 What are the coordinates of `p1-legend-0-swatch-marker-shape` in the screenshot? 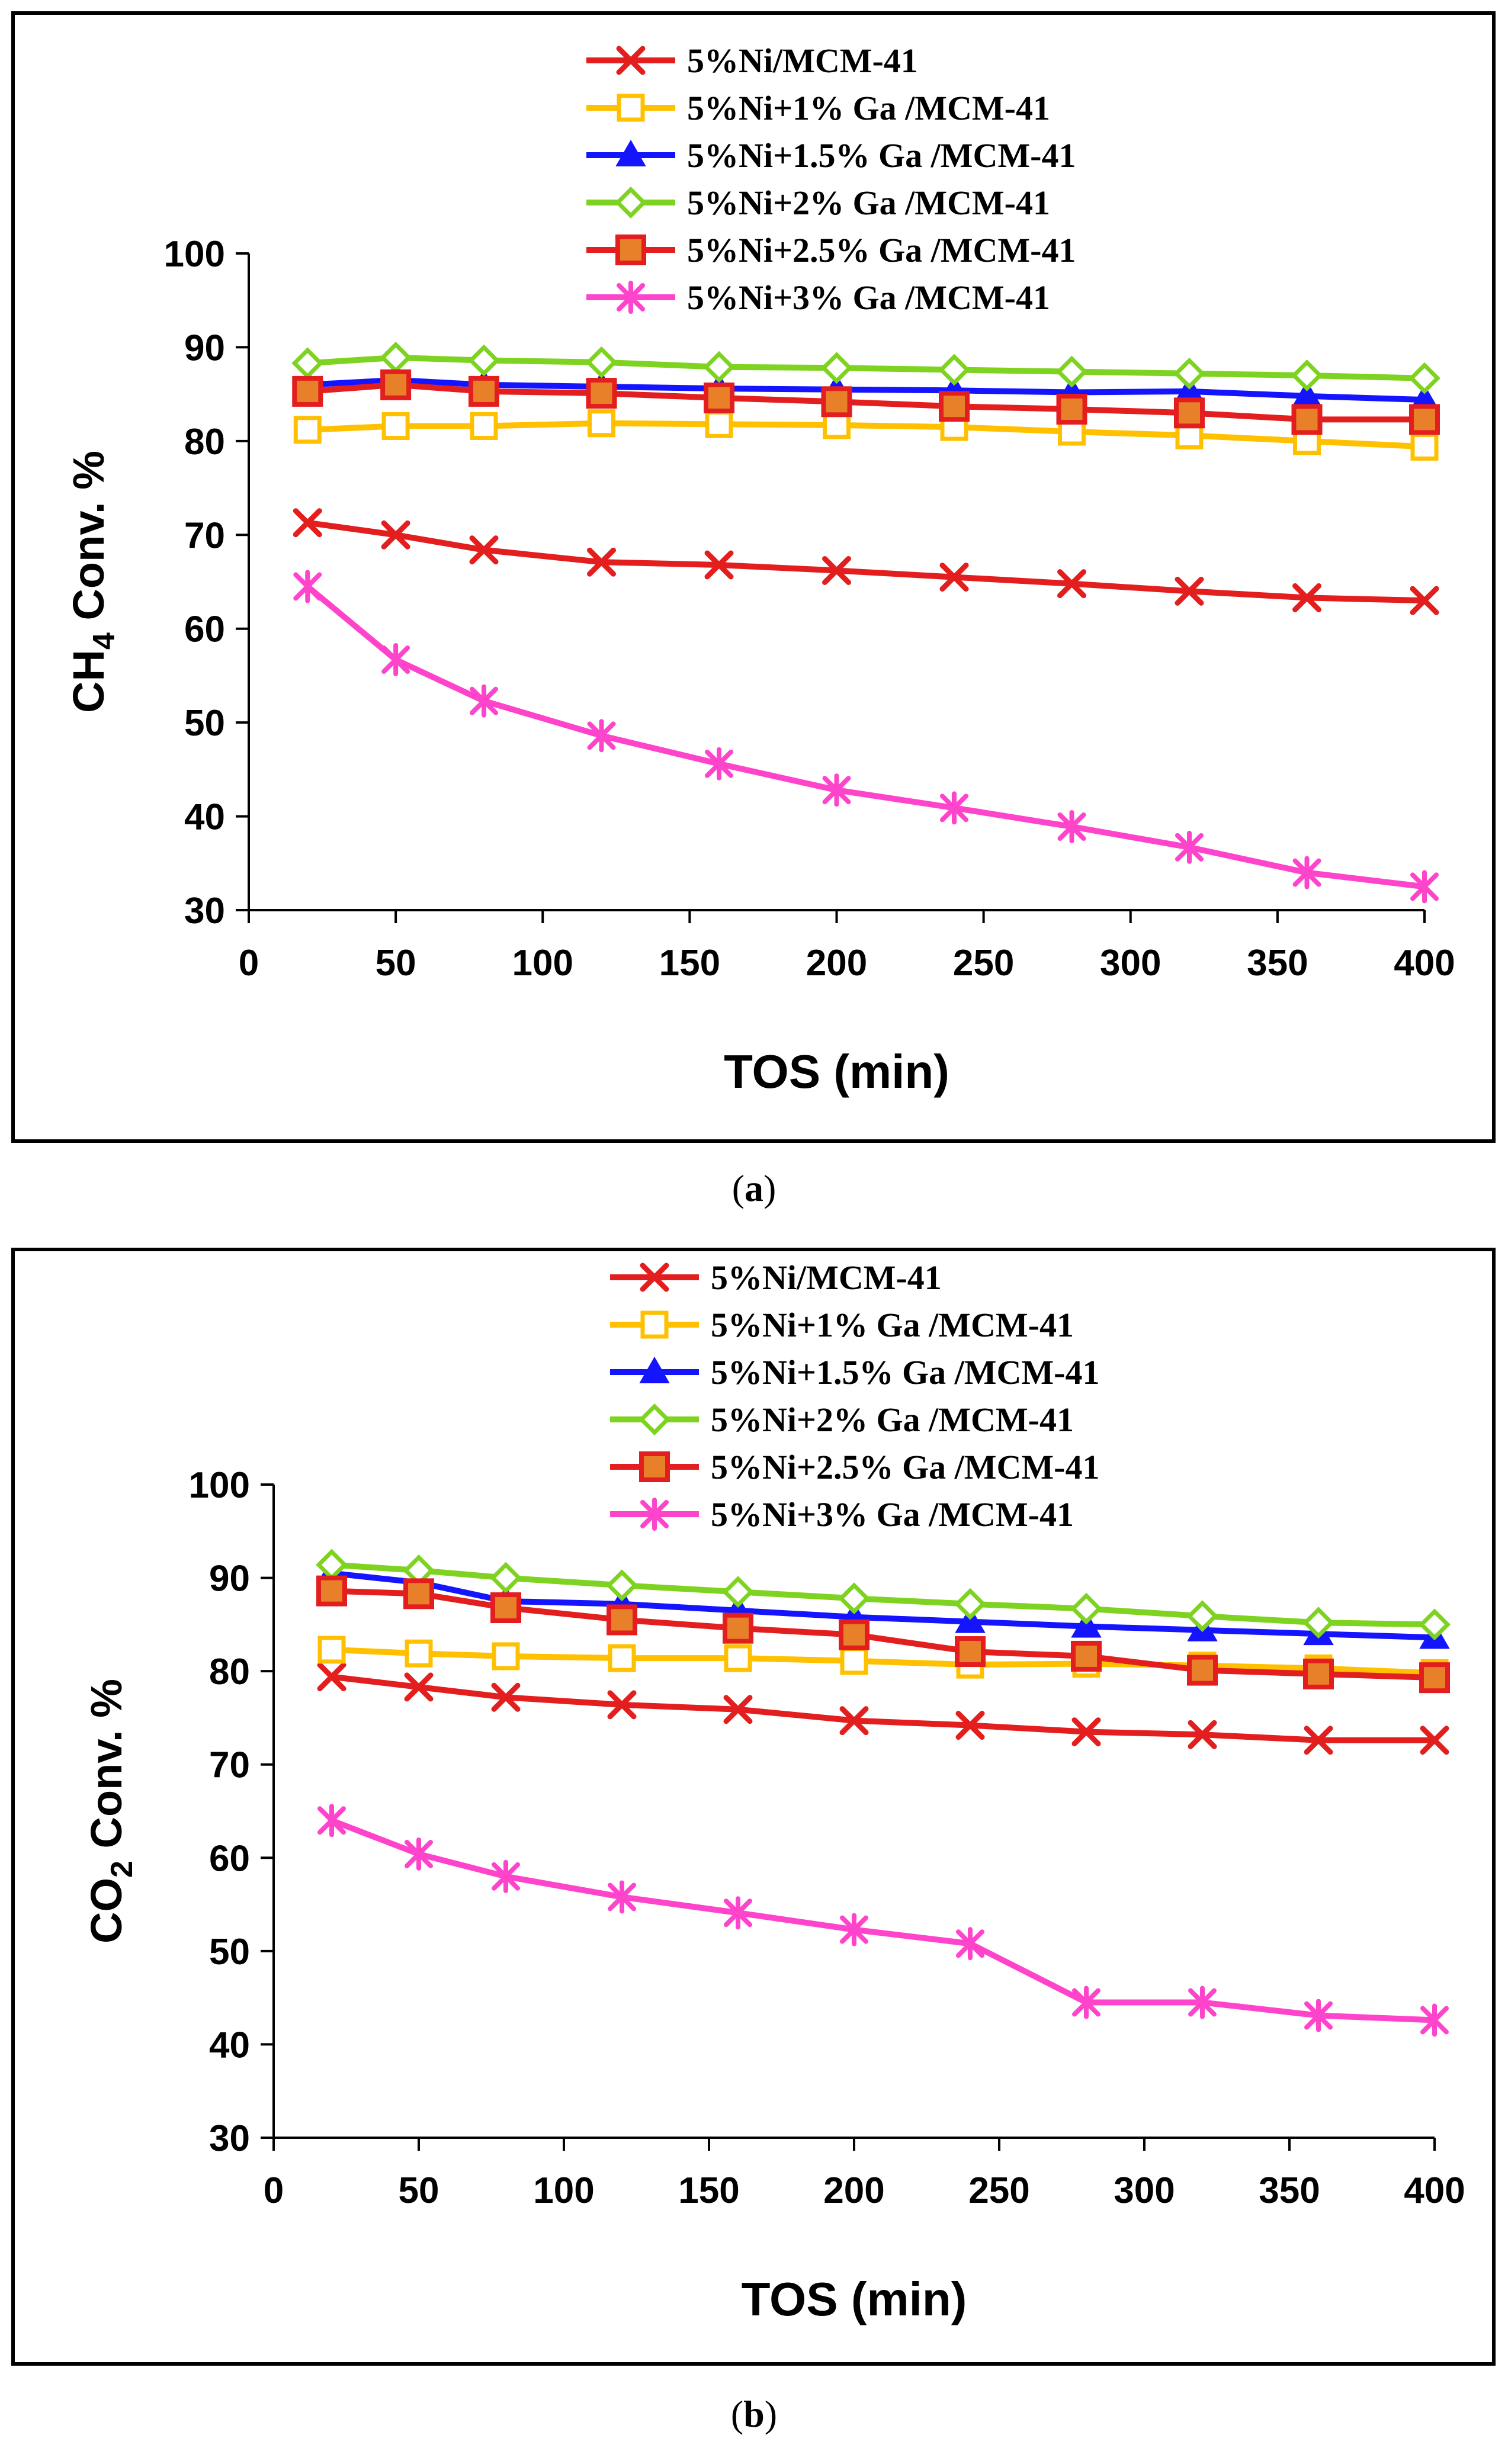 It's located at (654, 1277).